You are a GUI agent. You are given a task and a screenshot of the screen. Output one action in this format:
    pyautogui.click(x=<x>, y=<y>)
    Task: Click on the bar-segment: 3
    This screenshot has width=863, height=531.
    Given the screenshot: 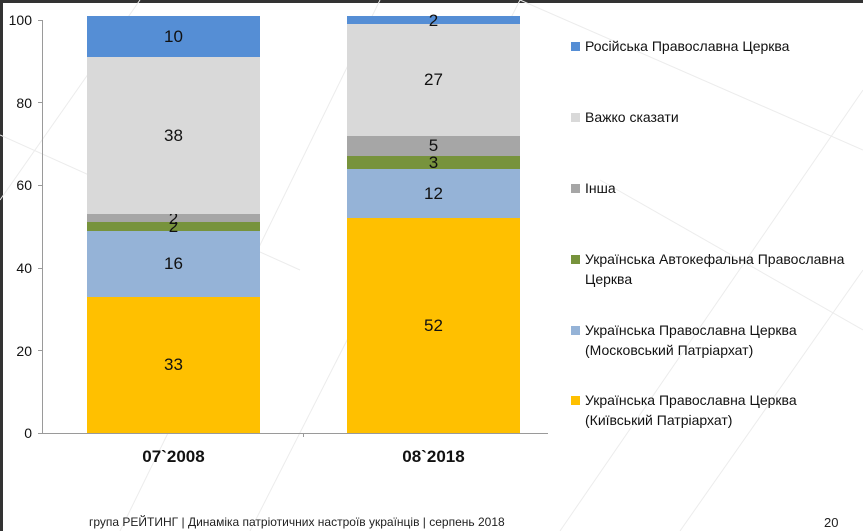 What is the action you would take?
    pyautogui.click(x=433, y=162)
    